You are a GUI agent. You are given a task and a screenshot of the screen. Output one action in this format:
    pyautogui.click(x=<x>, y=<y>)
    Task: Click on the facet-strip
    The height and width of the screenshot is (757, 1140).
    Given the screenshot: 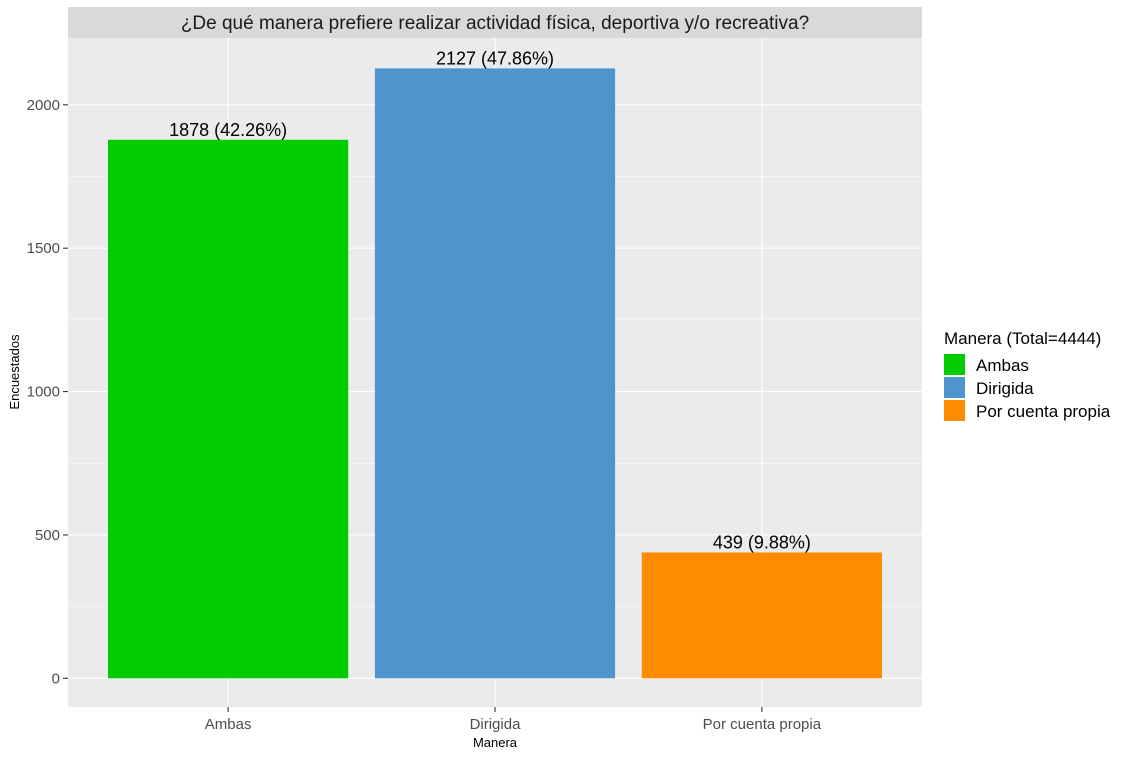 What is the action you would take?
    pyautogui.click(x=495, y=22)
    